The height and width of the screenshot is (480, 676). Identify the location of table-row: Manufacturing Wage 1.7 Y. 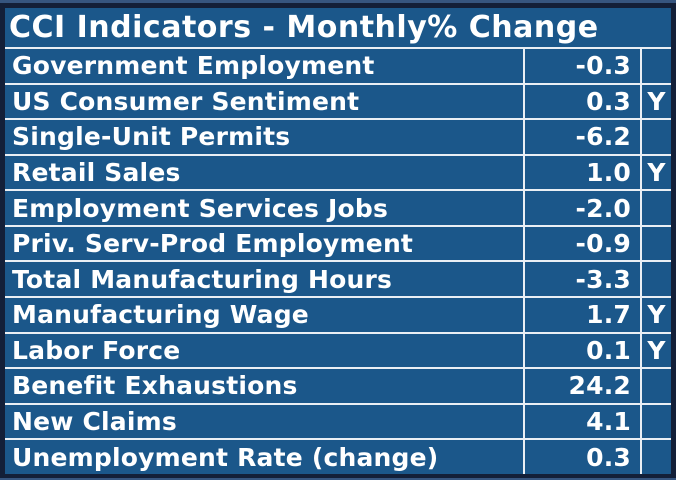
(338, 316).